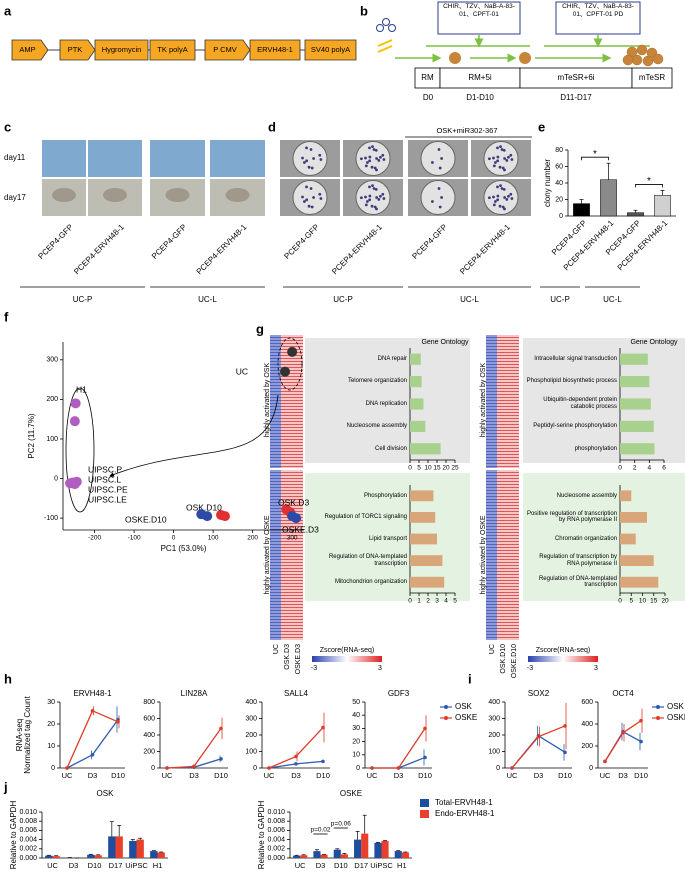 This screenshot has width=685, height=873. Describe the element at coordinates (19, 735) in the screenshot. I see `y-axis-label: RNA-seq` at that location.